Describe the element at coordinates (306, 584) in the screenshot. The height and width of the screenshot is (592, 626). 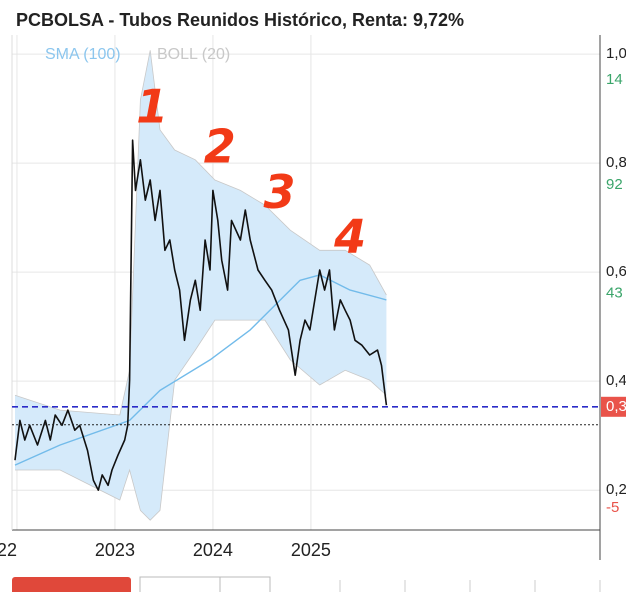
I see `toolbar` at that location.